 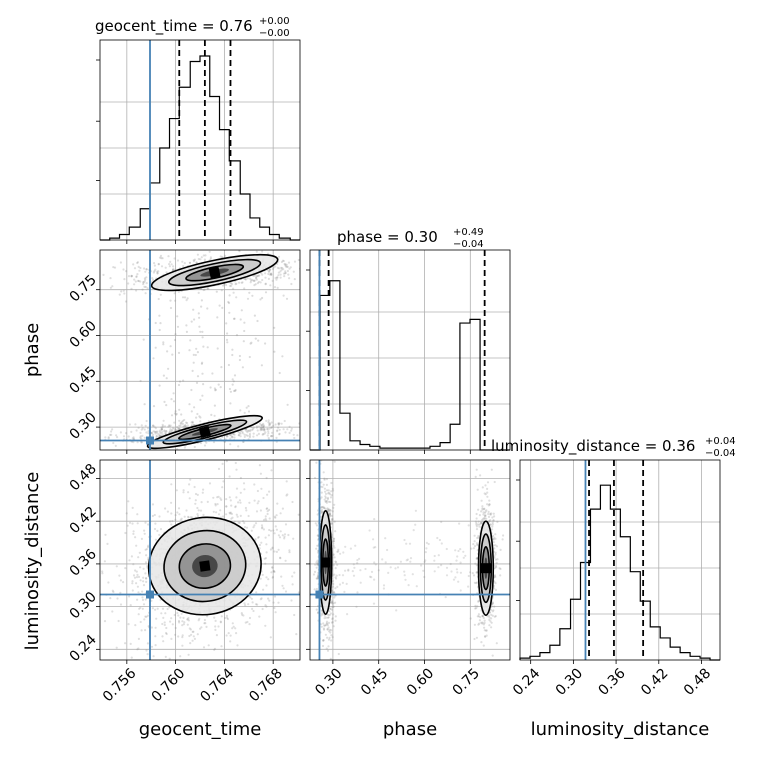 What do you see at coordinates (468, 232) in the screenshot?
I see `title-phase-upper: +0.49` at bounding box center [468, 232].